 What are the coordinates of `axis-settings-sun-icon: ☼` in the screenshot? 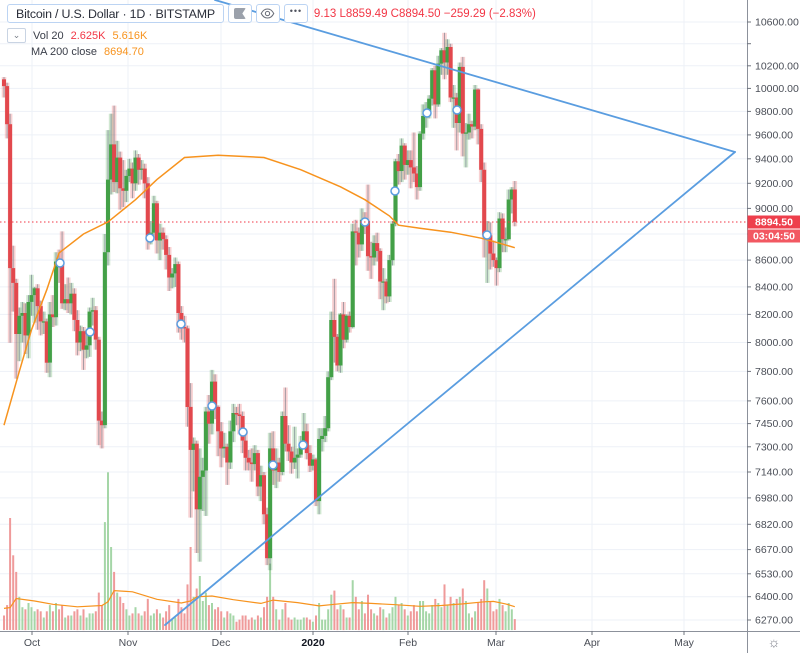 It's located at (774, 642).